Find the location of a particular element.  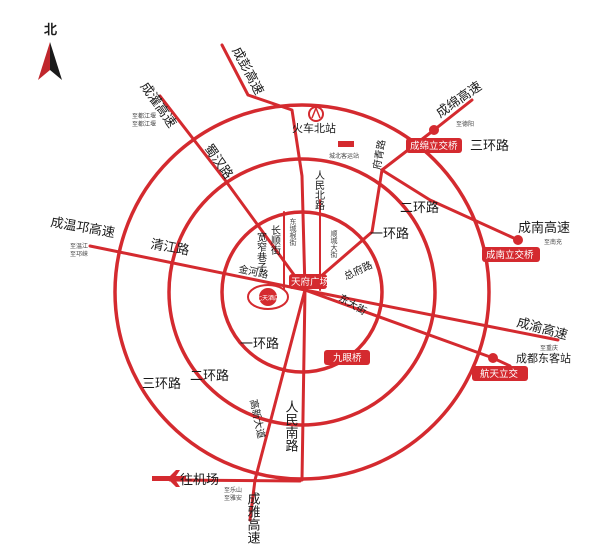

chengnan-sub-label: 至南充 is located at coordinates (553, 242).